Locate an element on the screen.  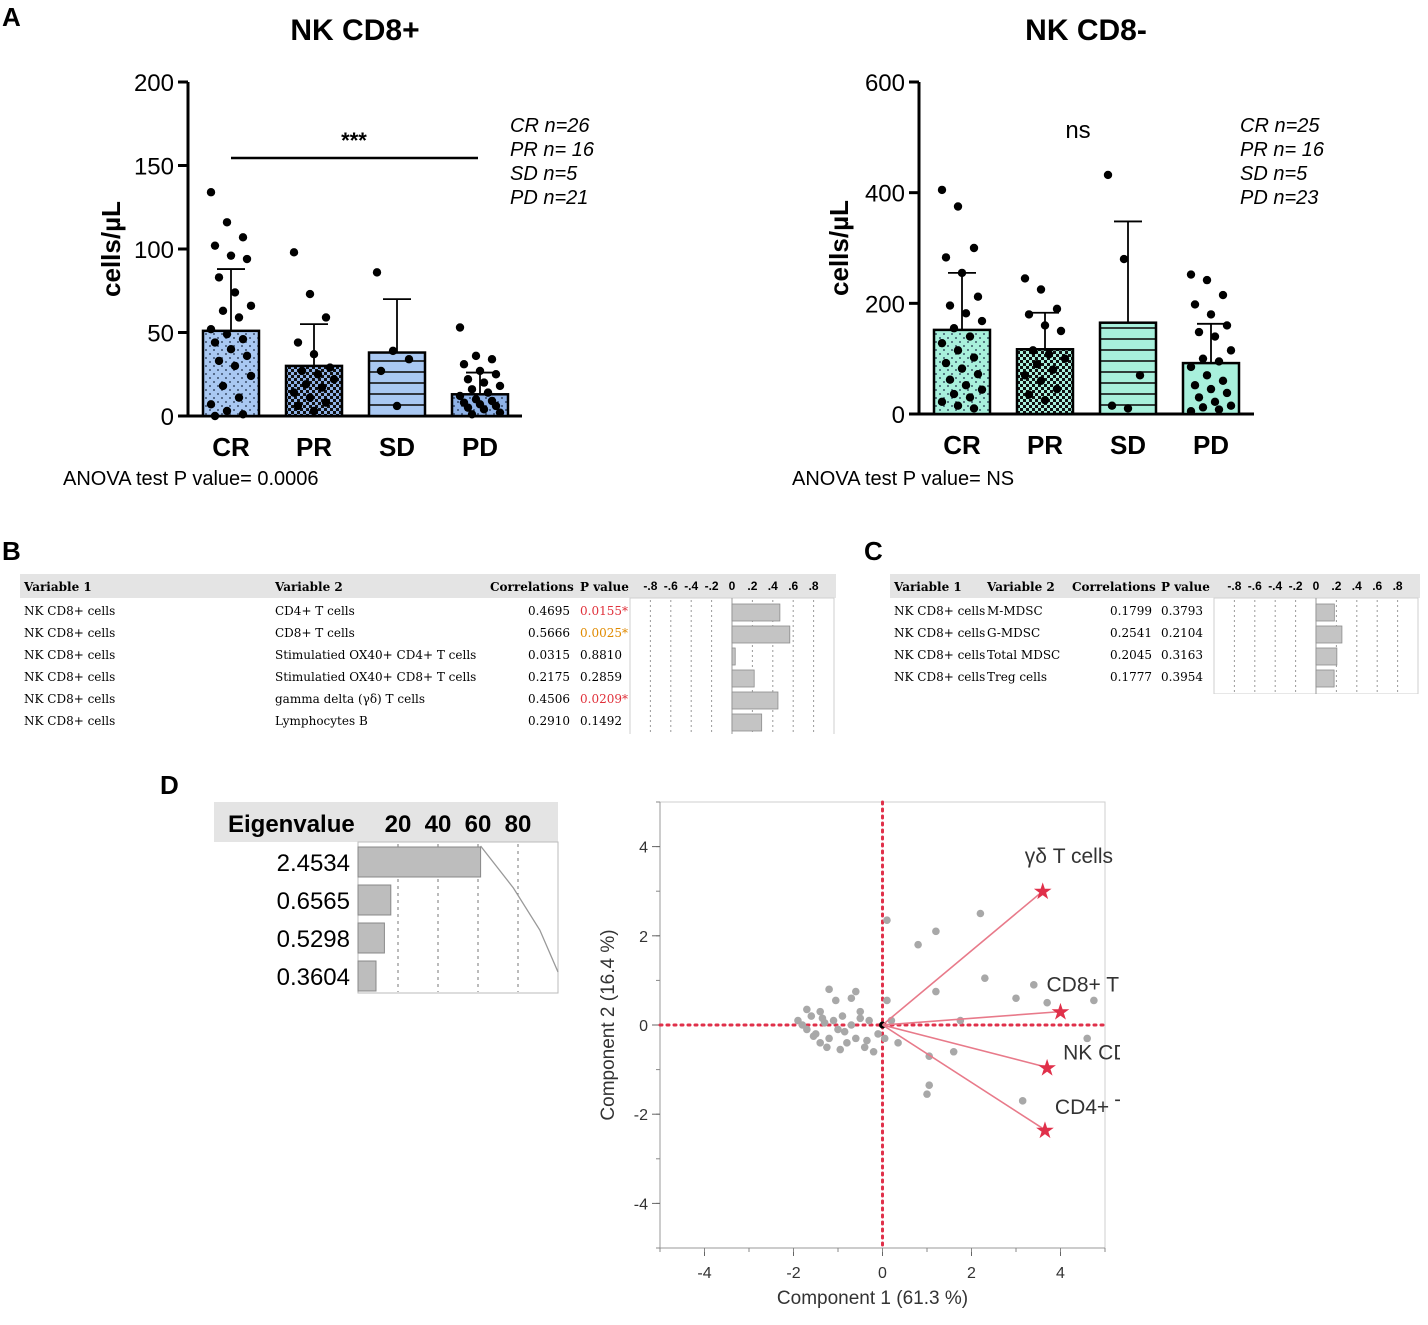
correlation-bars-b: -.8 -.6 -.4 -.2 0 .2 .4 .6 .8 is located at coordinates (732, 656).